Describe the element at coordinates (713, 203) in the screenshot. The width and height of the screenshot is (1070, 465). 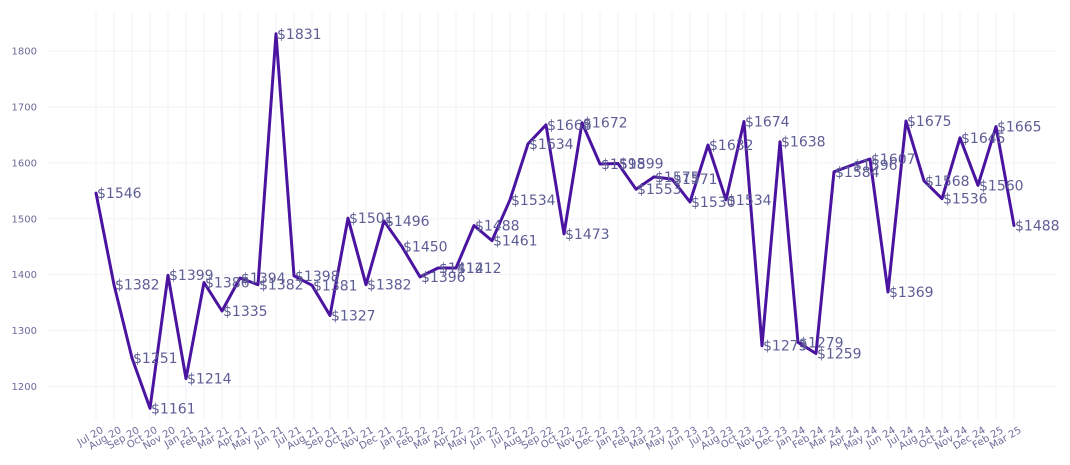
I see `data-label: $1530` at that location.